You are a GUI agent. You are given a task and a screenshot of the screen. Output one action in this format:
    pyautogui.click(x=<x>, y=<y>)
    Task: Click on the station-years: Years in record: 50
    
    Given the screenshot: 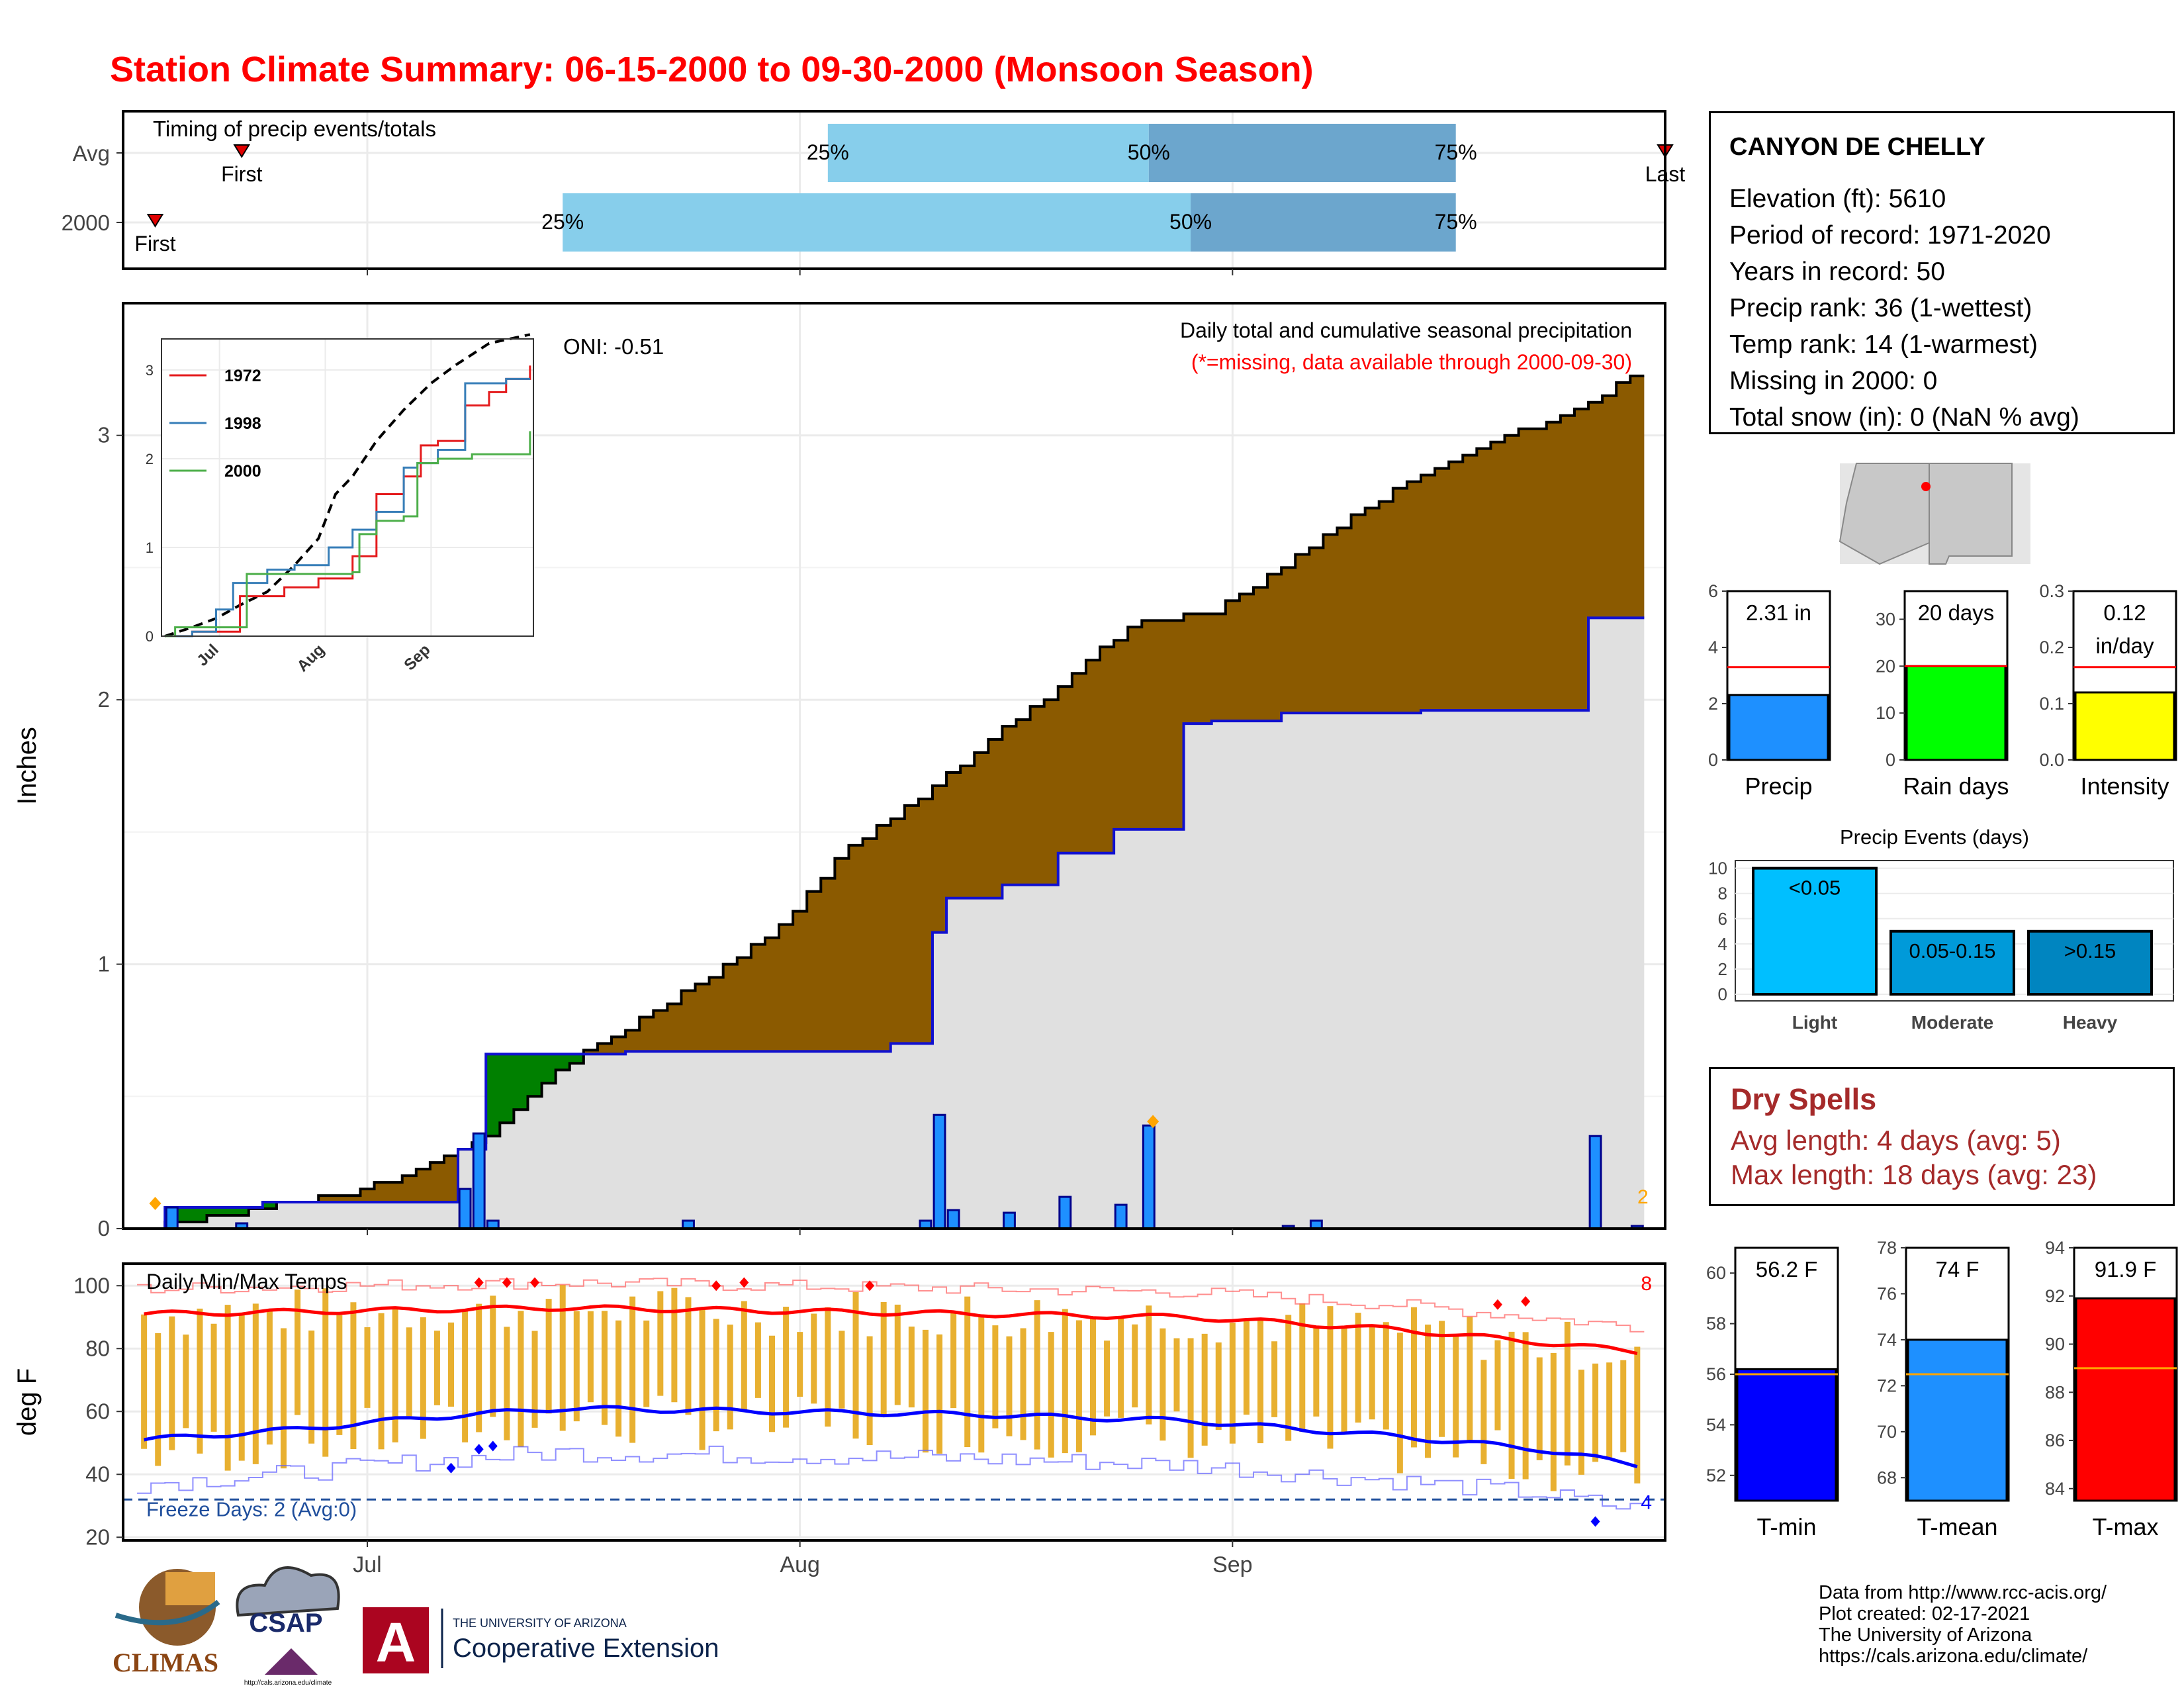 What is the action you would take?
    pyautogui.click(x=1837, y=272)
    